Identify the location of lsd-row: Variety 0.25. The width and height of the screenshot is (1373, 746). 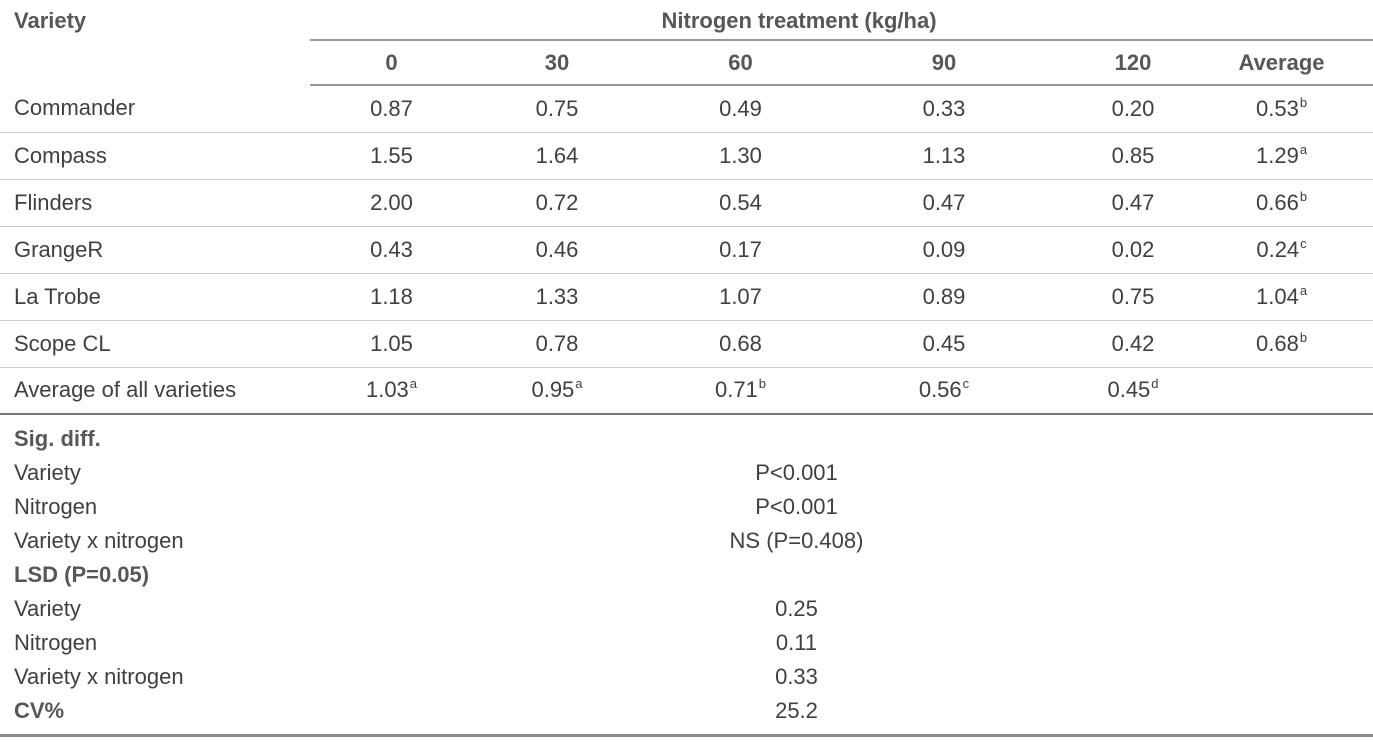
(686, 609).